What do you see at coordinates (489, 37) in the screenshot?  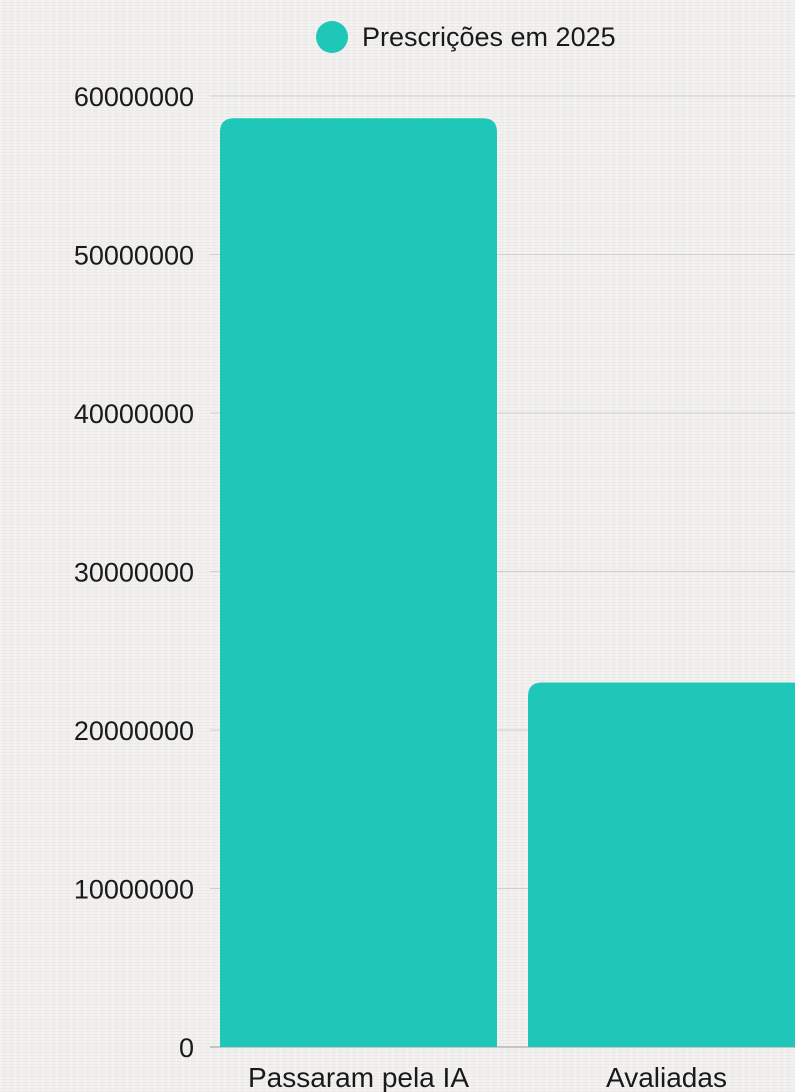 I see `legend-label: Prescrições em 2025` at bounding box center [489, 37].